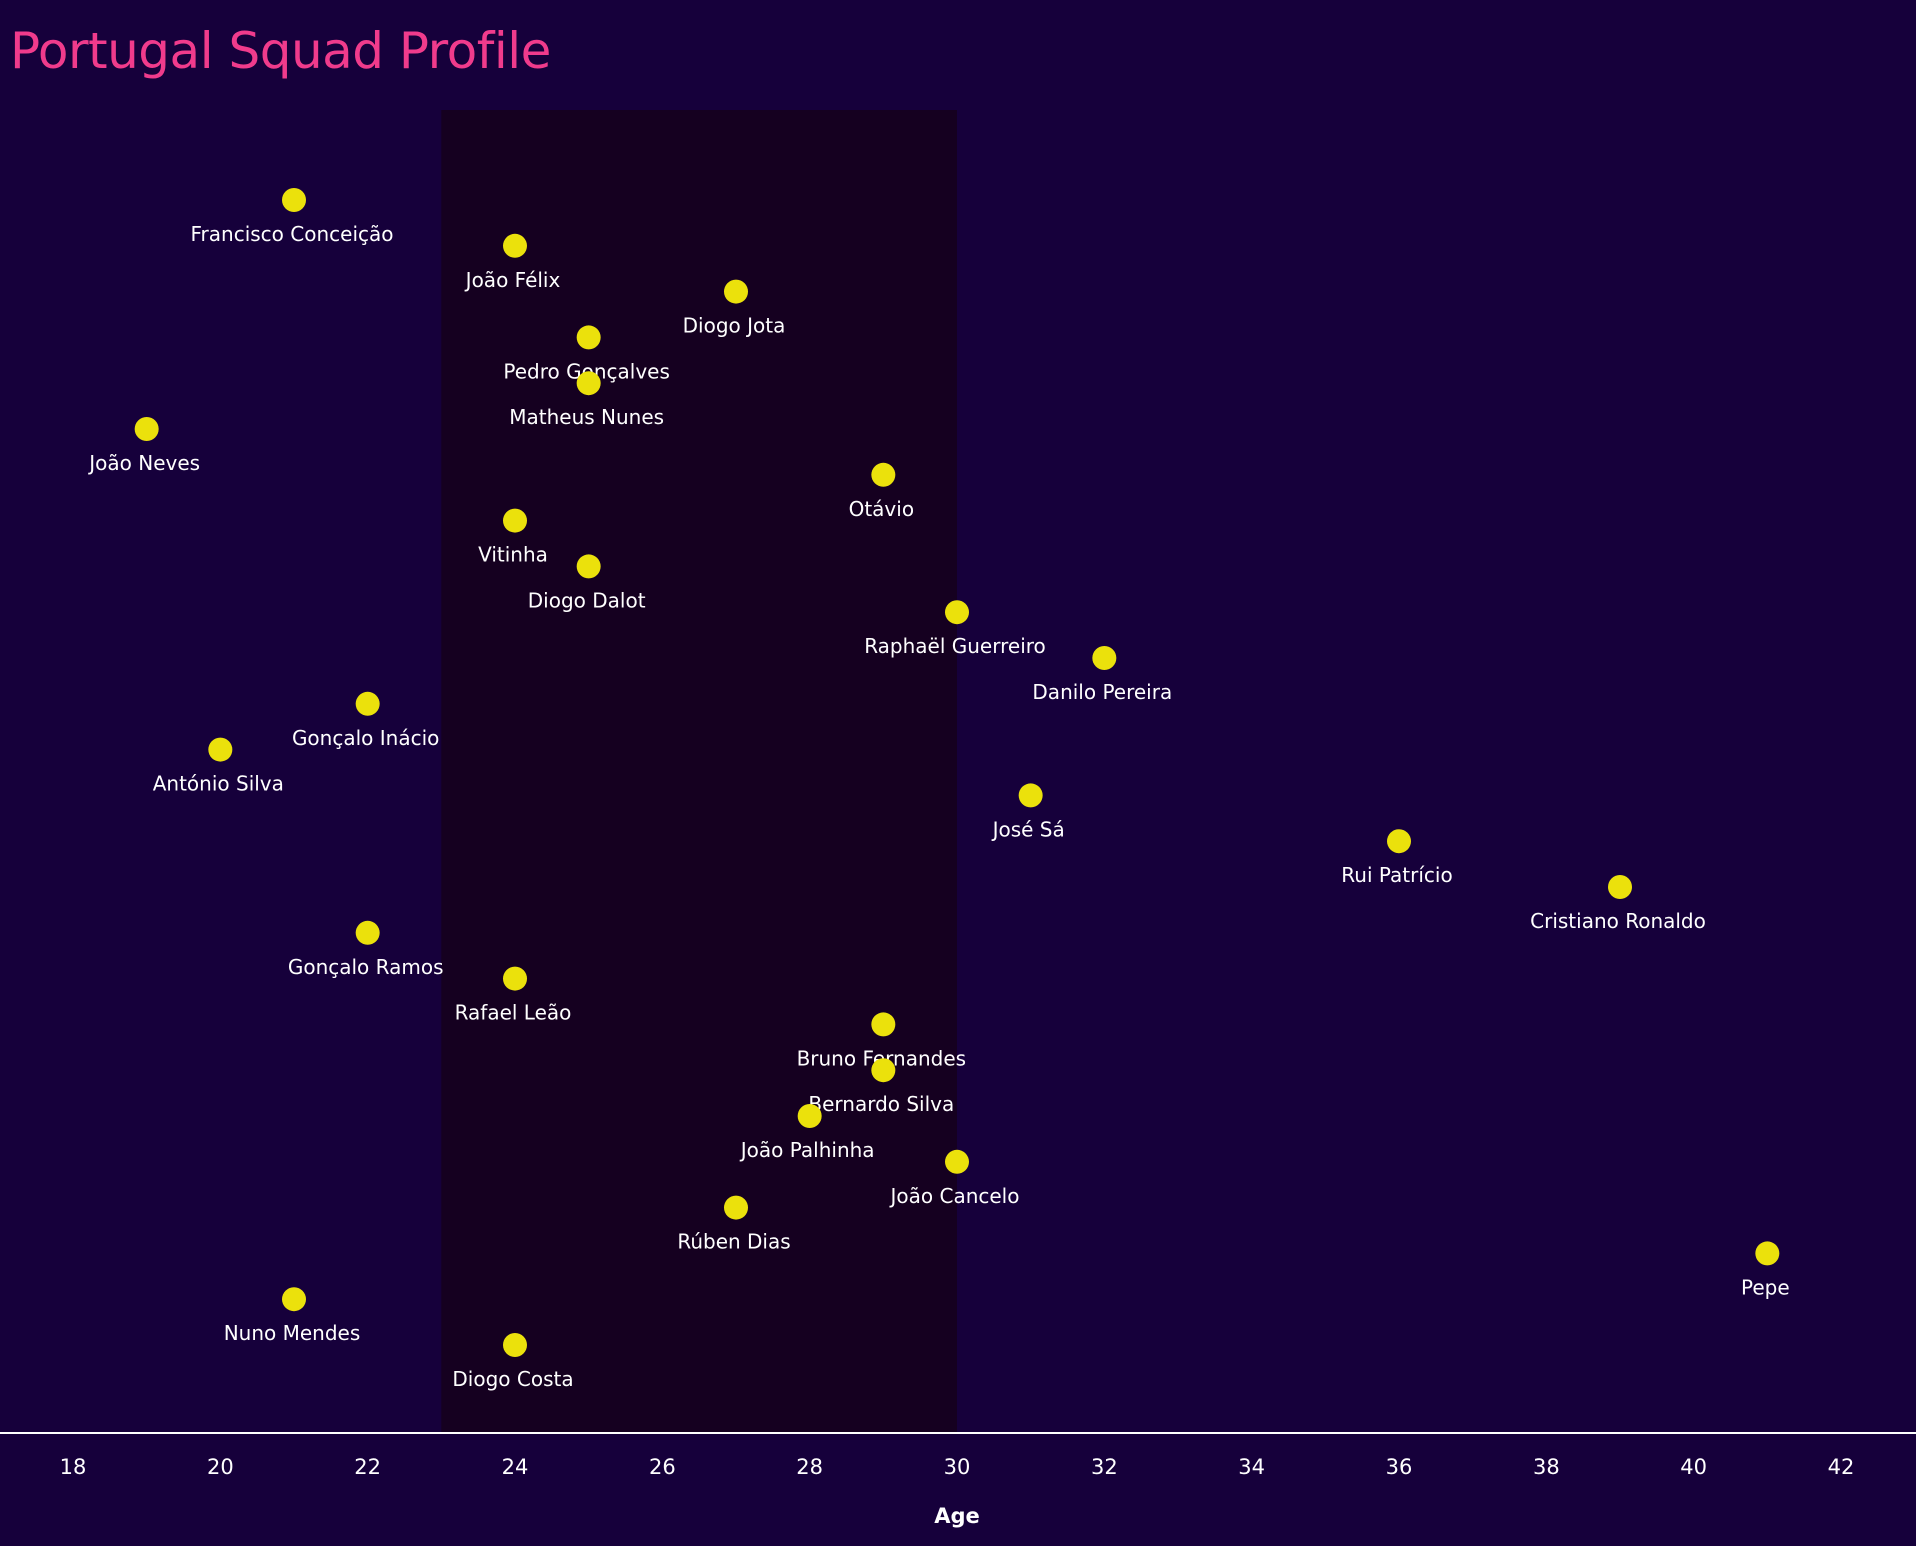 This screenshot has width=1916, height=1546. I want to click on player-label: Pepe, so click(1765, 1287).